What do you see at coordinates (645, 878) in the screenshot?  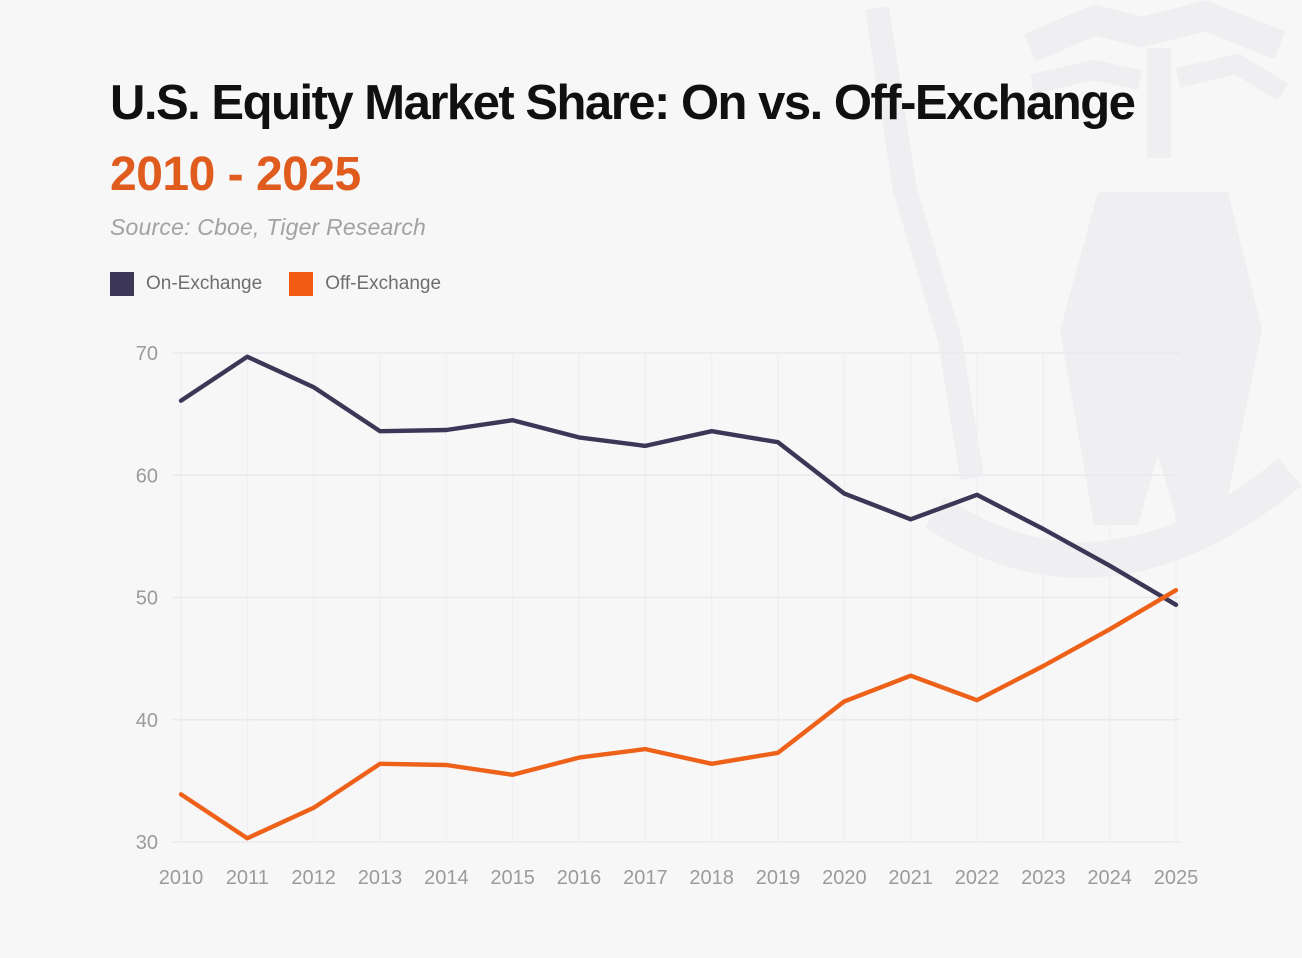 I see `x-tick-label: 2017` at bounding box center [645, 878].